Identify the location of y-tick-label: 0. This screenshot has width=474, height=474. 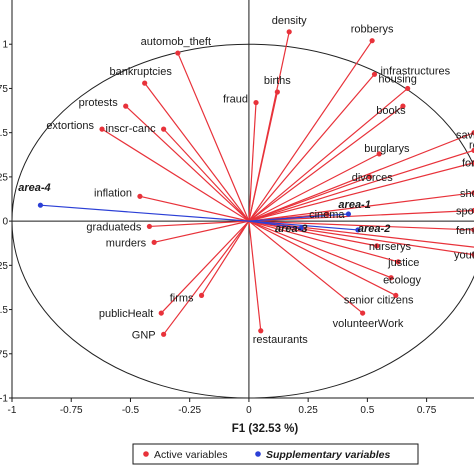
(5, 222).